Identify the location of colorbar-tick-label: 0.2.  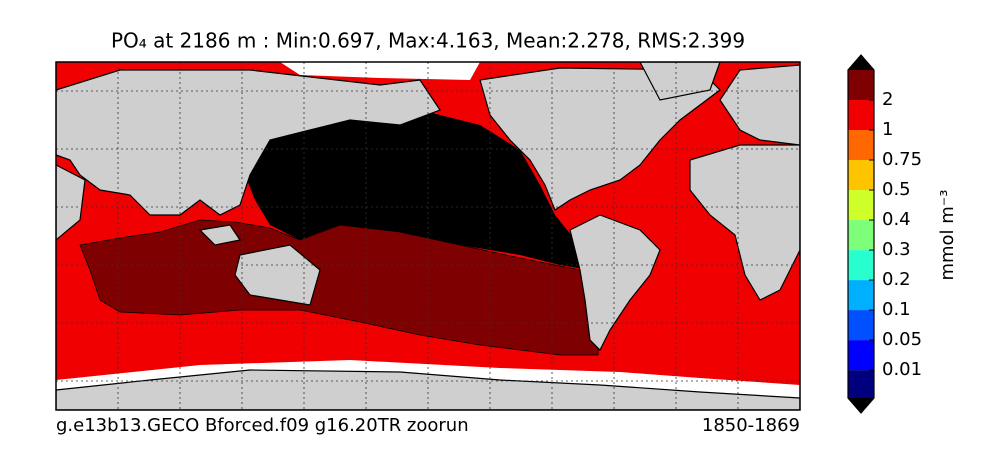
(896, 279).